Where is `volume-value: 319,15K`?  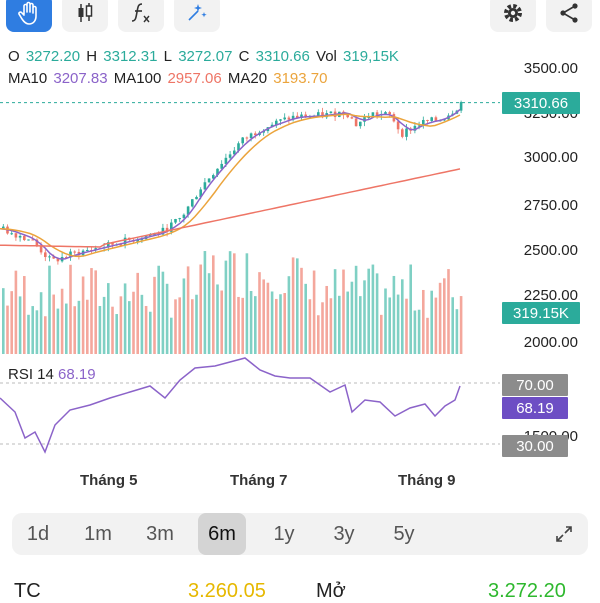
volume-value: 319,15K is located at coordinates (371, 56).